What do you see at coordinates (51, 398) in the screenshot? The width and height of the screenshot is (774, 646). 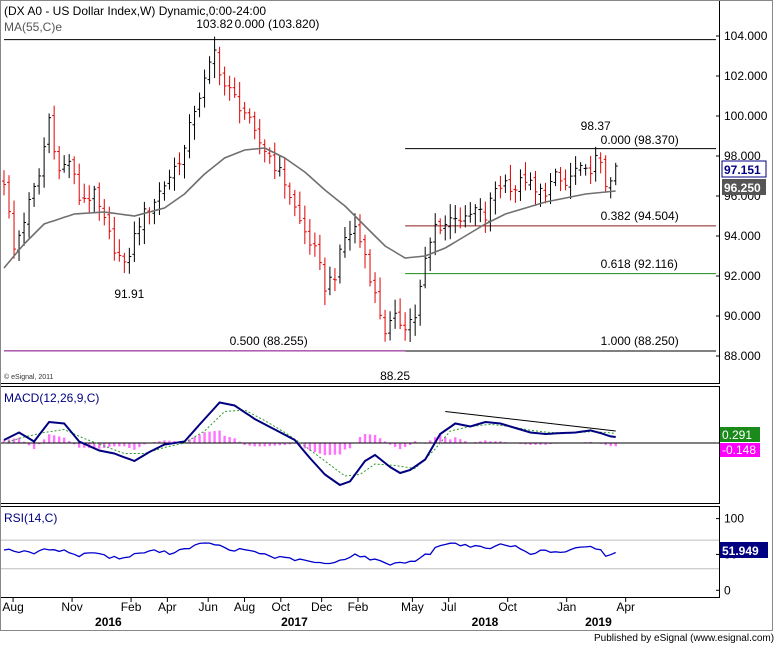 I see `macd-title: MACD(12,26,9,C)` at bounding box center [51, 398].